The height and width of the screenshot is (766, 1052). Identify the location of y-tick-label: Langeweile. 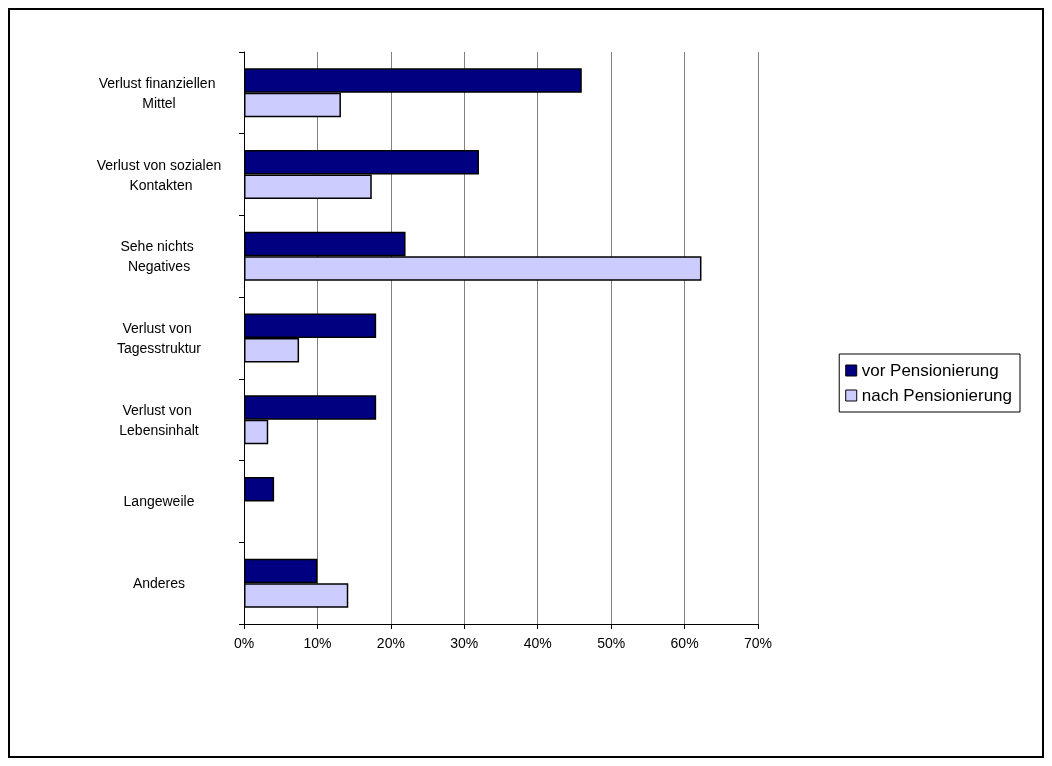
(159, 501).